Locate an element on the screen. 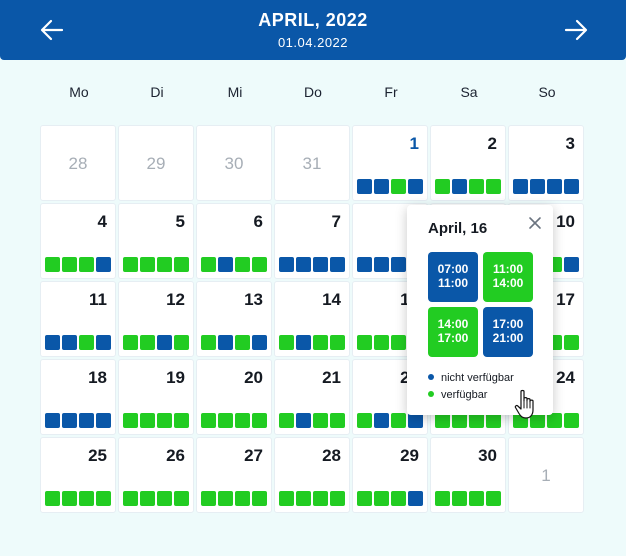 The image size is (626, 556). day-number: 10 is located at coordinates (565, 221).